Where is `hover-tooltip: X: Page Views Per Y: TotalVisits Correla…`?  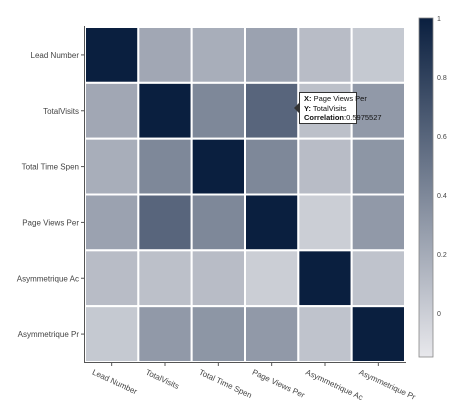 hover-tooltip: X: Page Views Per Y: TotalVisits Correla… is located at coordinates (340, 108).